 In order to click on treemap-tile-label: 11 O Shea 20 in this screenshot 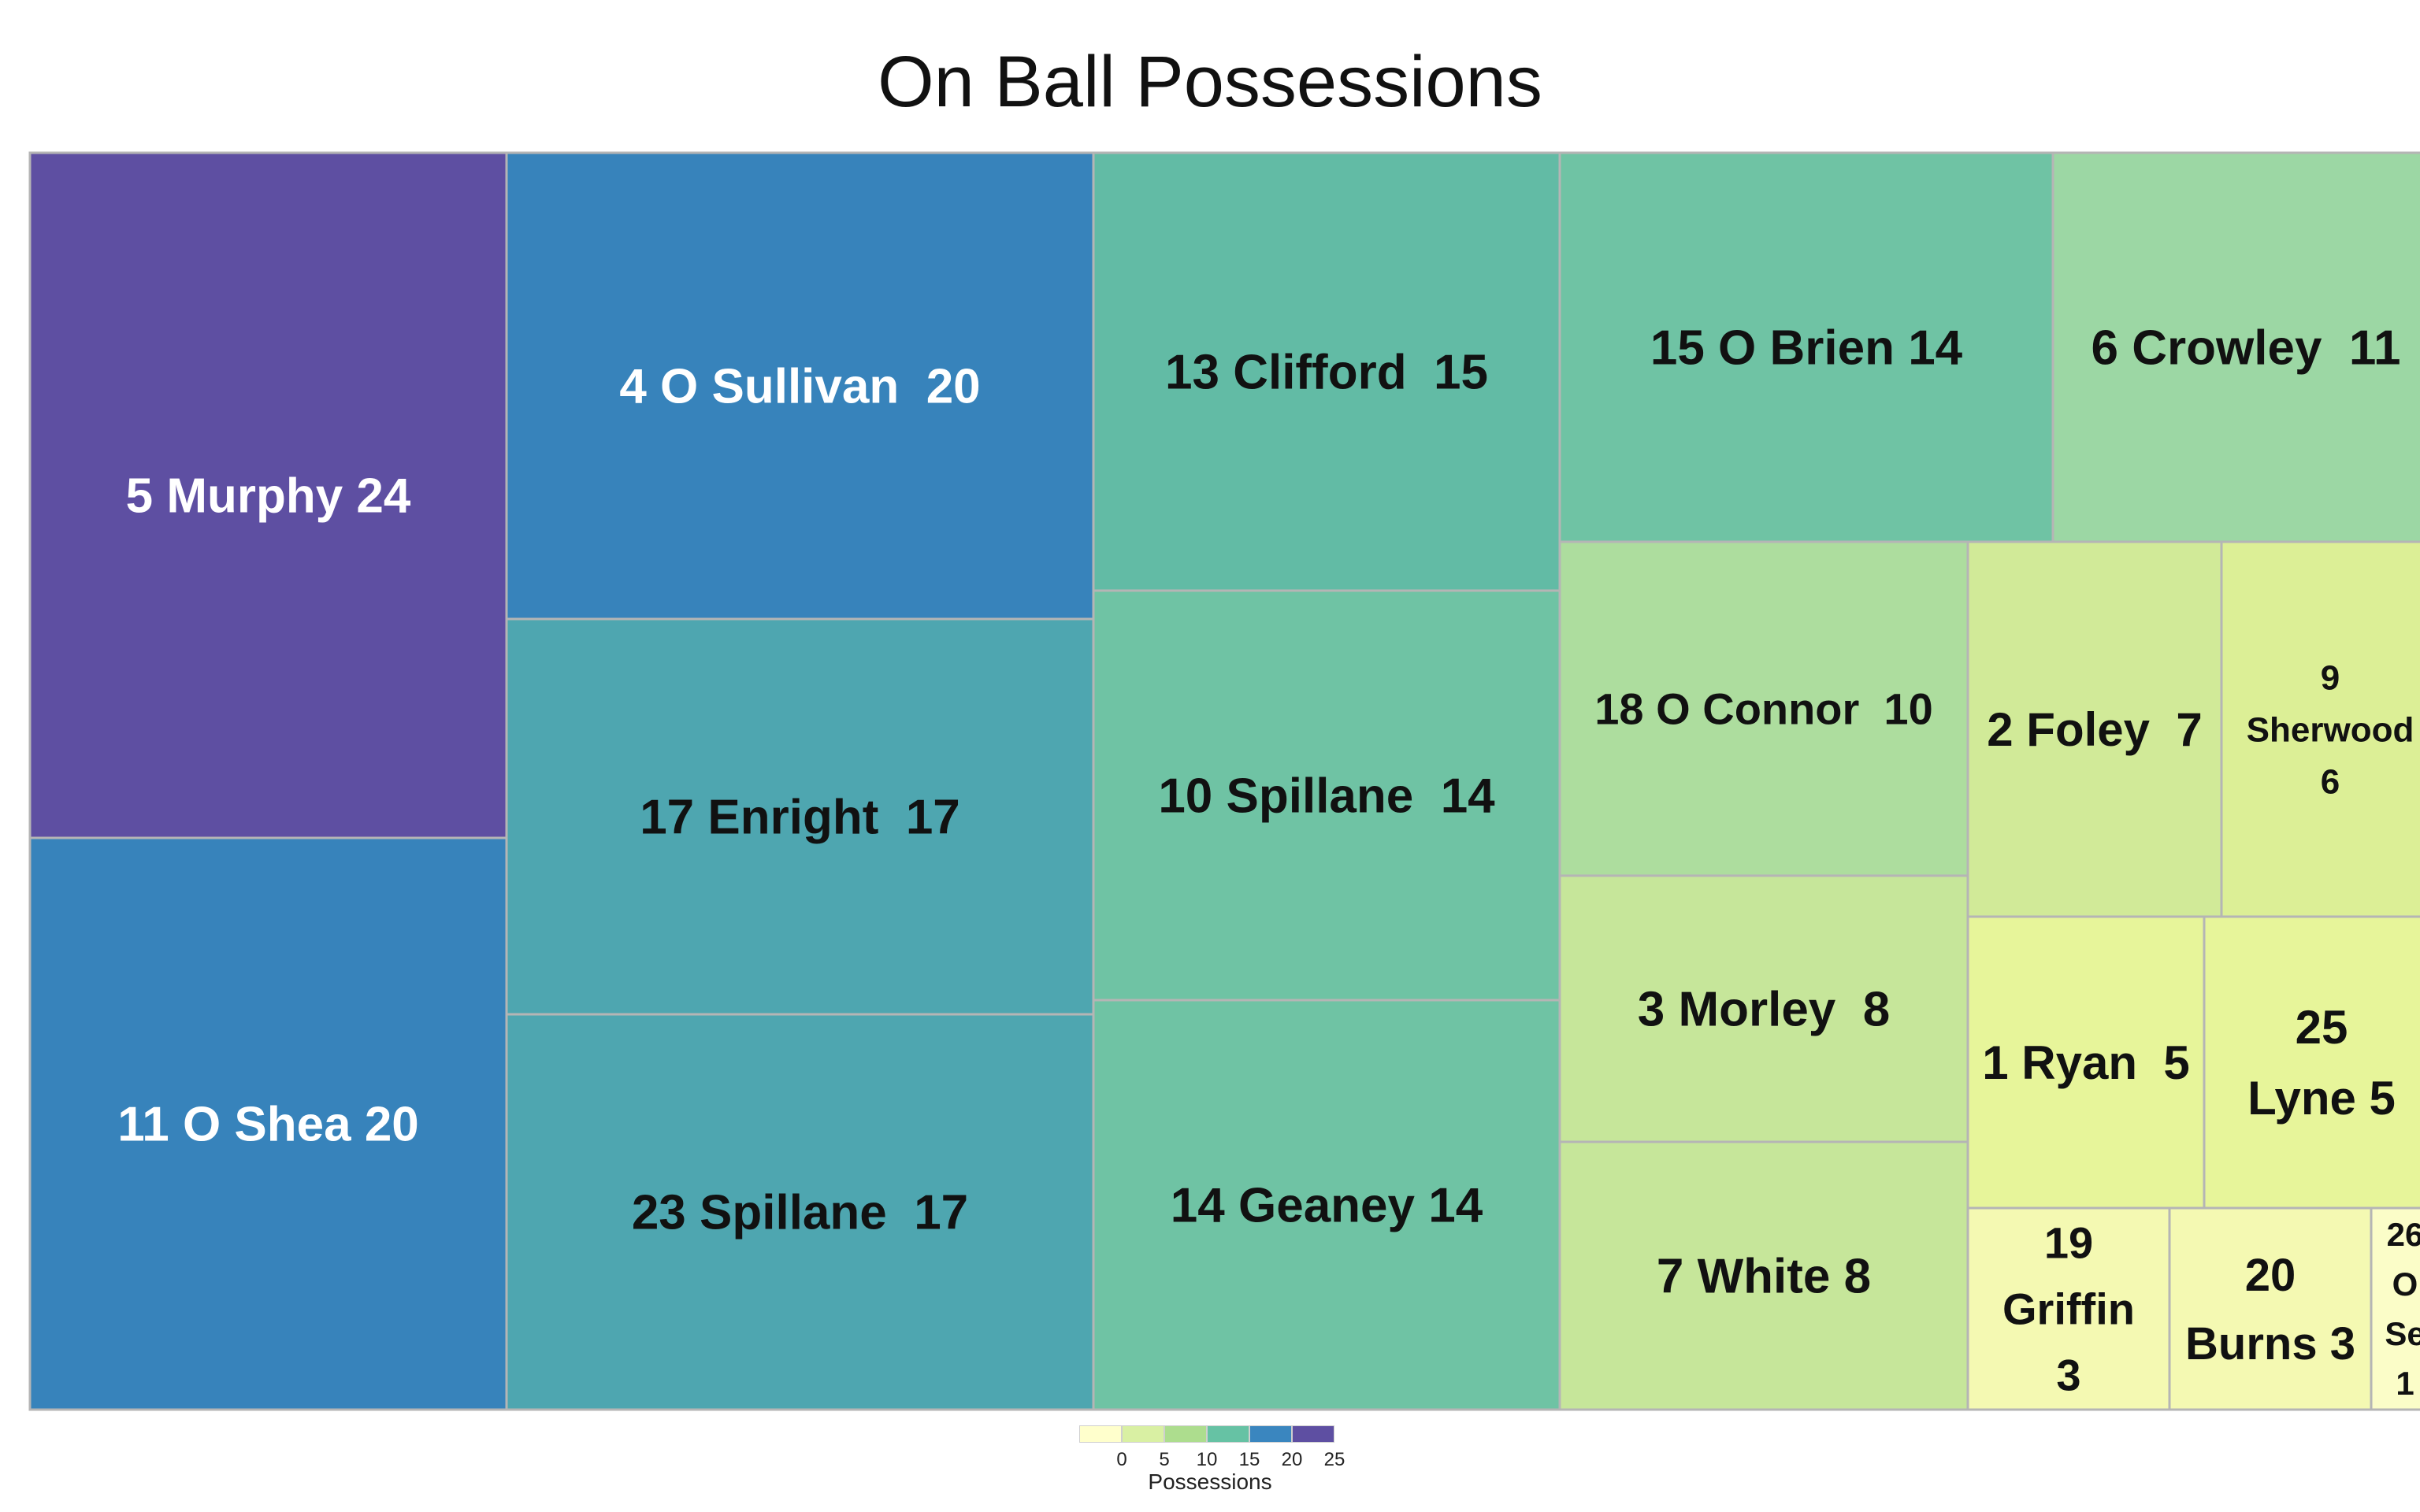, I will do `click(268, 1125)`.